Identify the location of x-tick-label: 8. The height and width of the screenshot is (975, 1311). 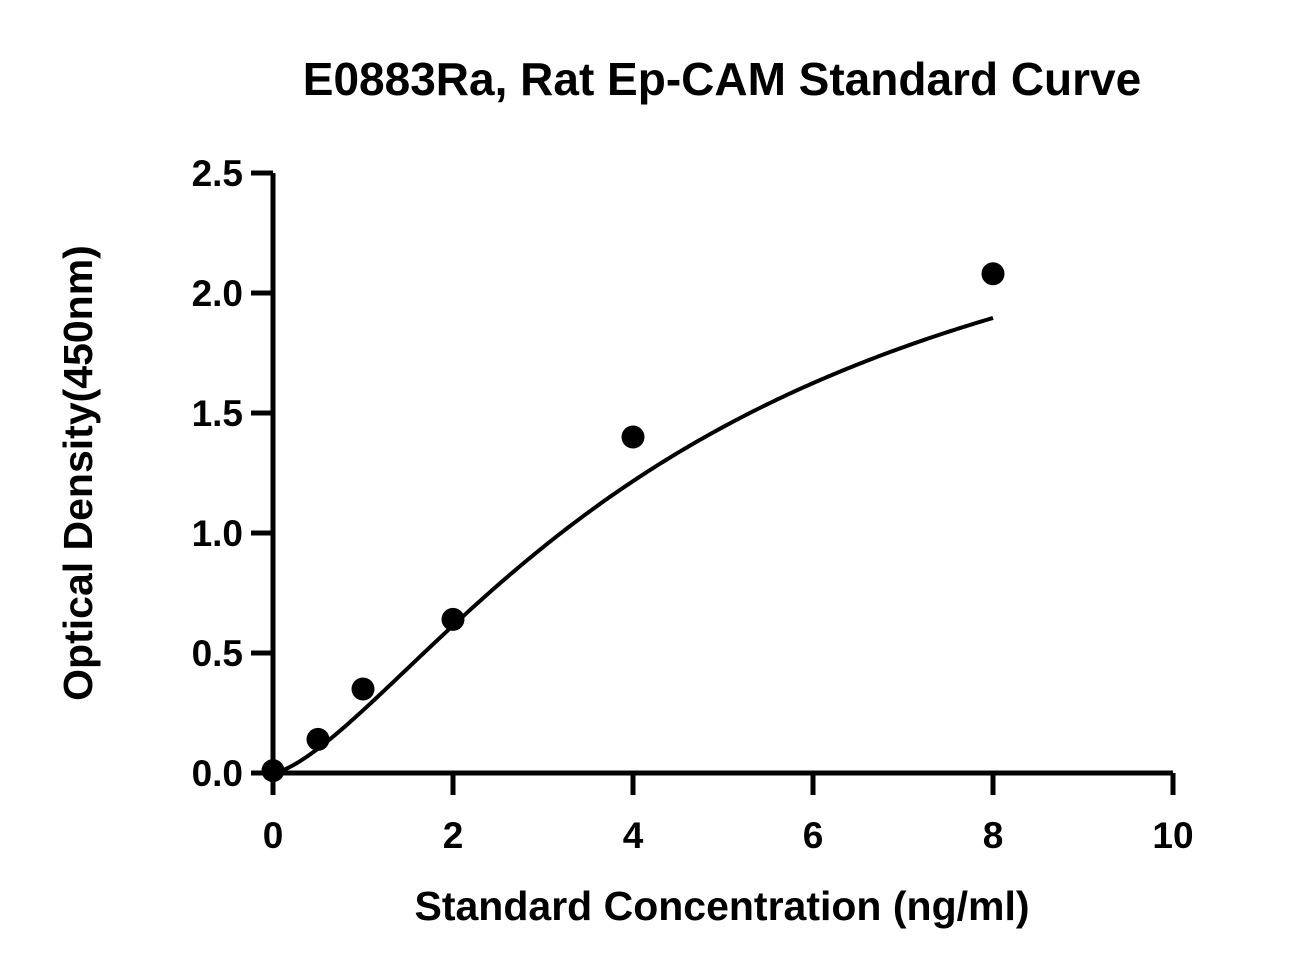
(993, 835).